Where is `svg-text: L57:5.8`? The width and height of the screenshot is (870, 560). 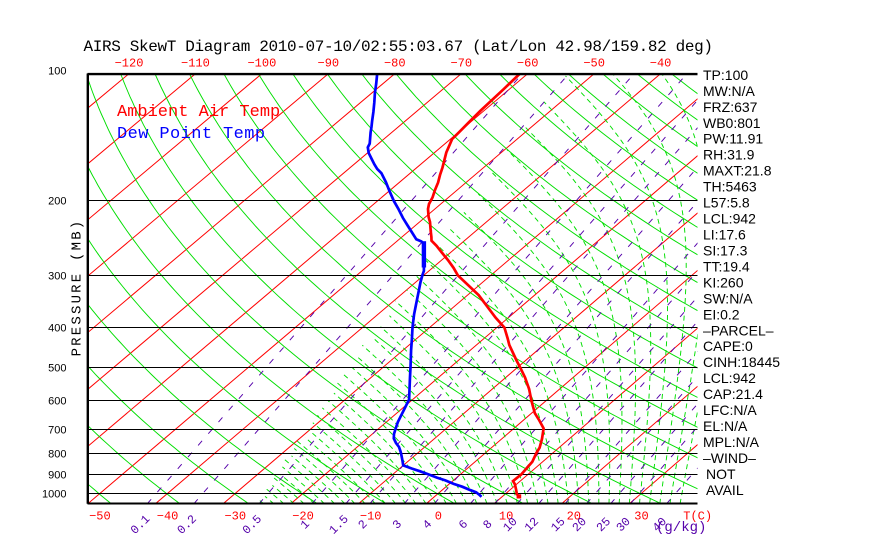
svg-text: L57:5.8 is located at coordinates (726, 203).